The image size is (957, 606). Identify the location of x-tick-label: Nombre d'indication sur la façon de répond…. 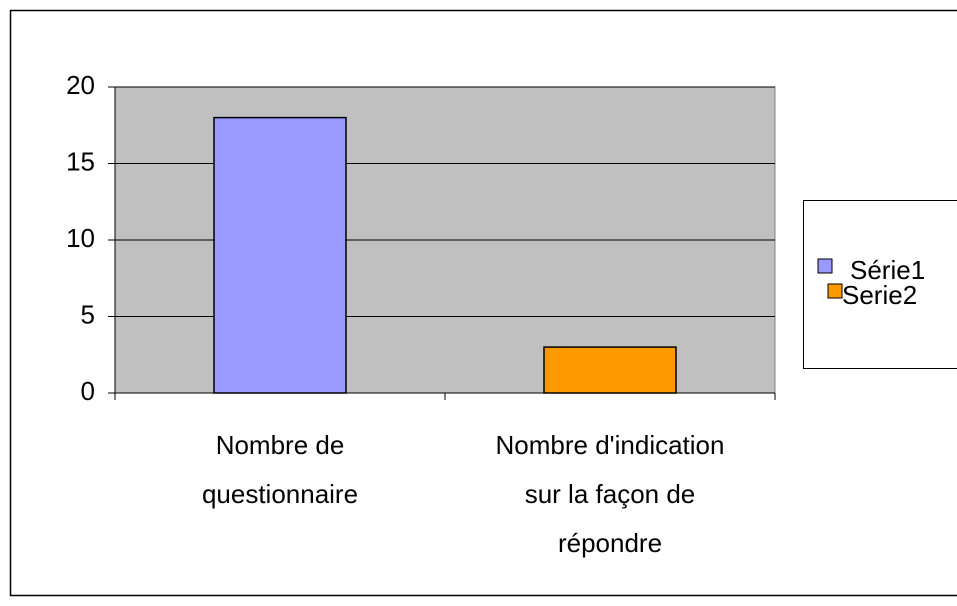
(610, 494).